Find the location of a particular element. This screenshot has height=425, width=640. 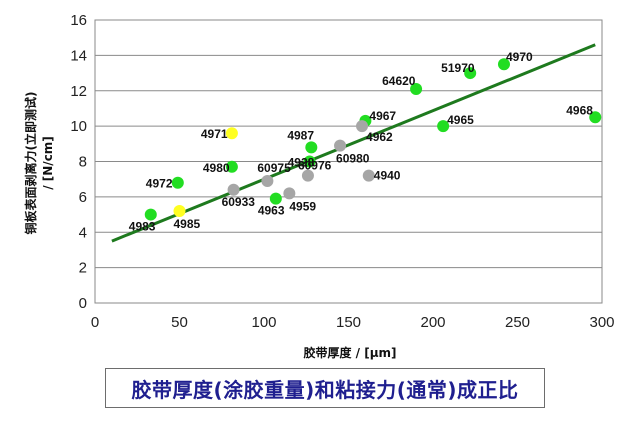

x-tick-label: 250 is located at coordinates (517, 322).